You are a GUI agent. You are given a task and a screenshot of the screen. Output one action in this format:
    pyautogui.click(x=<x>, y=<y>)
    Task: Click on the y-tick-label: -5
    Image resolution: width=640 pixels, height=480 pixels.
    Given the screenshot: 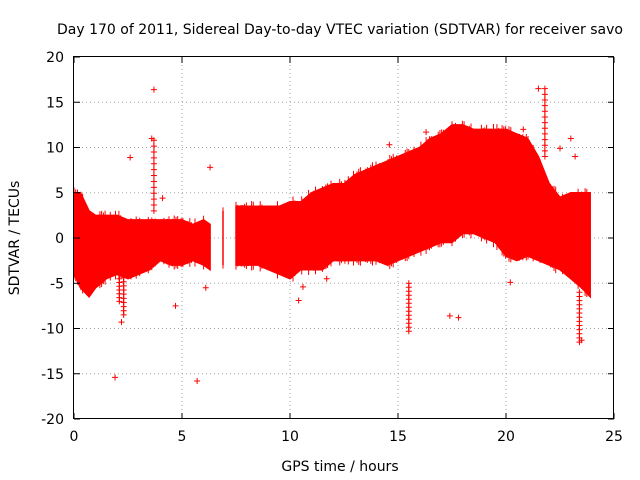 What is the action you would take?
    pyautogui.click(x=57, y=284)
    